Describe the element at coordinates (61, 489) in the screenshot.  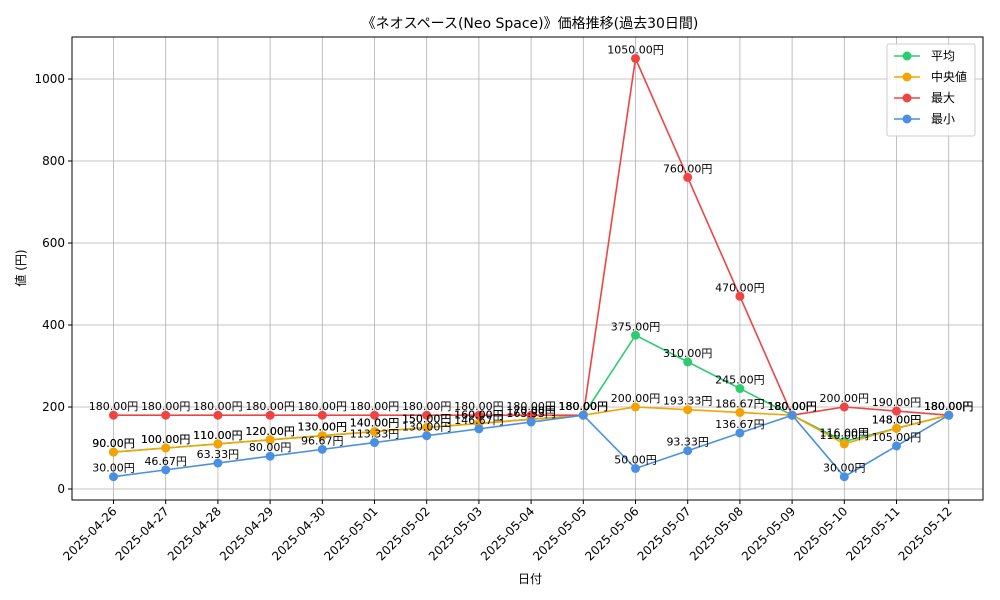
I see `y-tick-label: 0` at that location.